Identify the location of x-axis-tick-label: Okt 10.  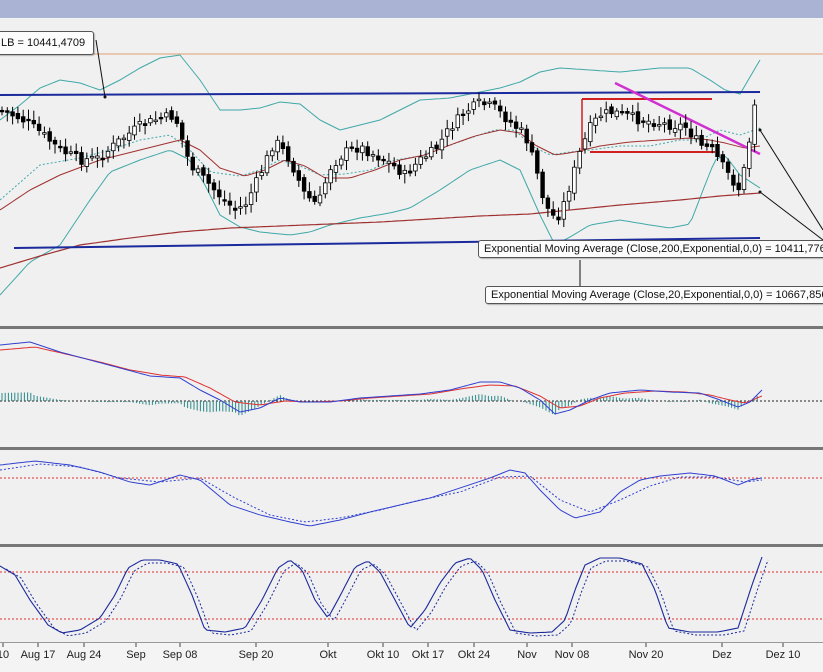
(383, 655).